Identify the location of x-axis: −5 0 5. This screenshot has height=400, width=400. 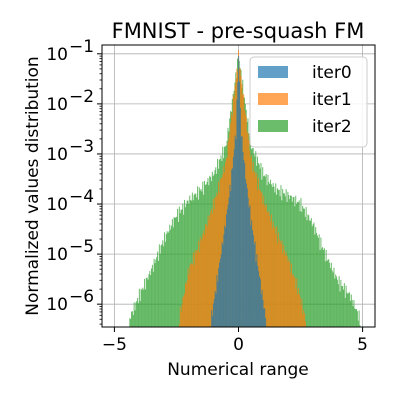
(235, 341).